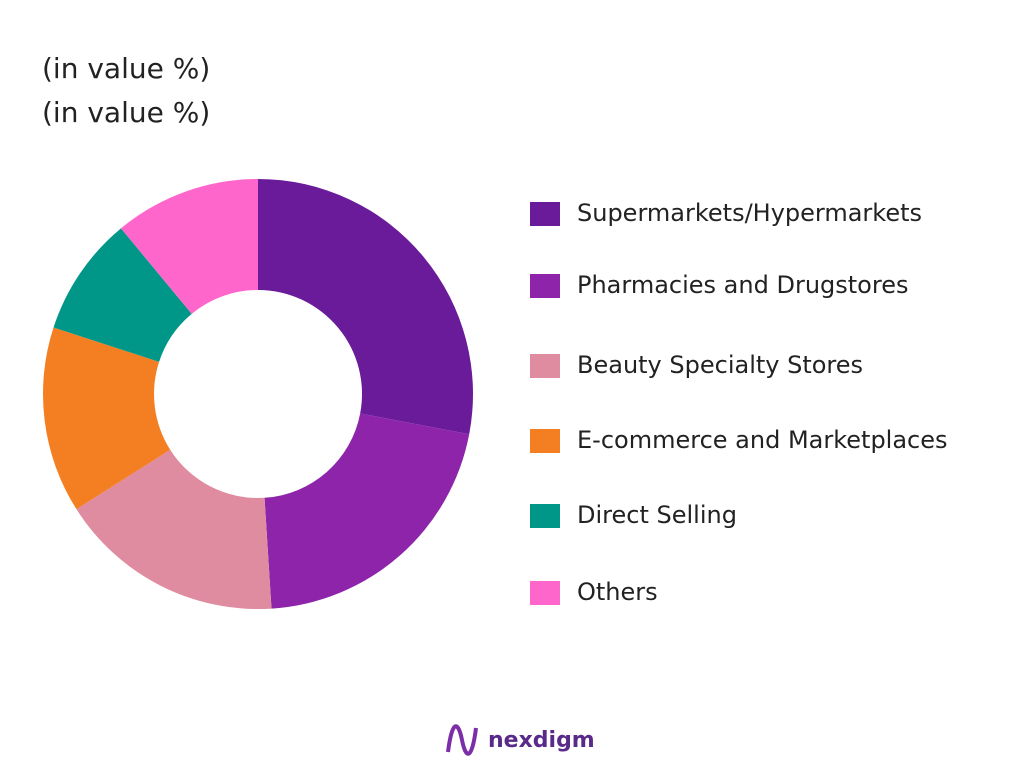 This screenshot has height=772, width=1024. I want to click on logo: nexdigm, so click(520, 740).